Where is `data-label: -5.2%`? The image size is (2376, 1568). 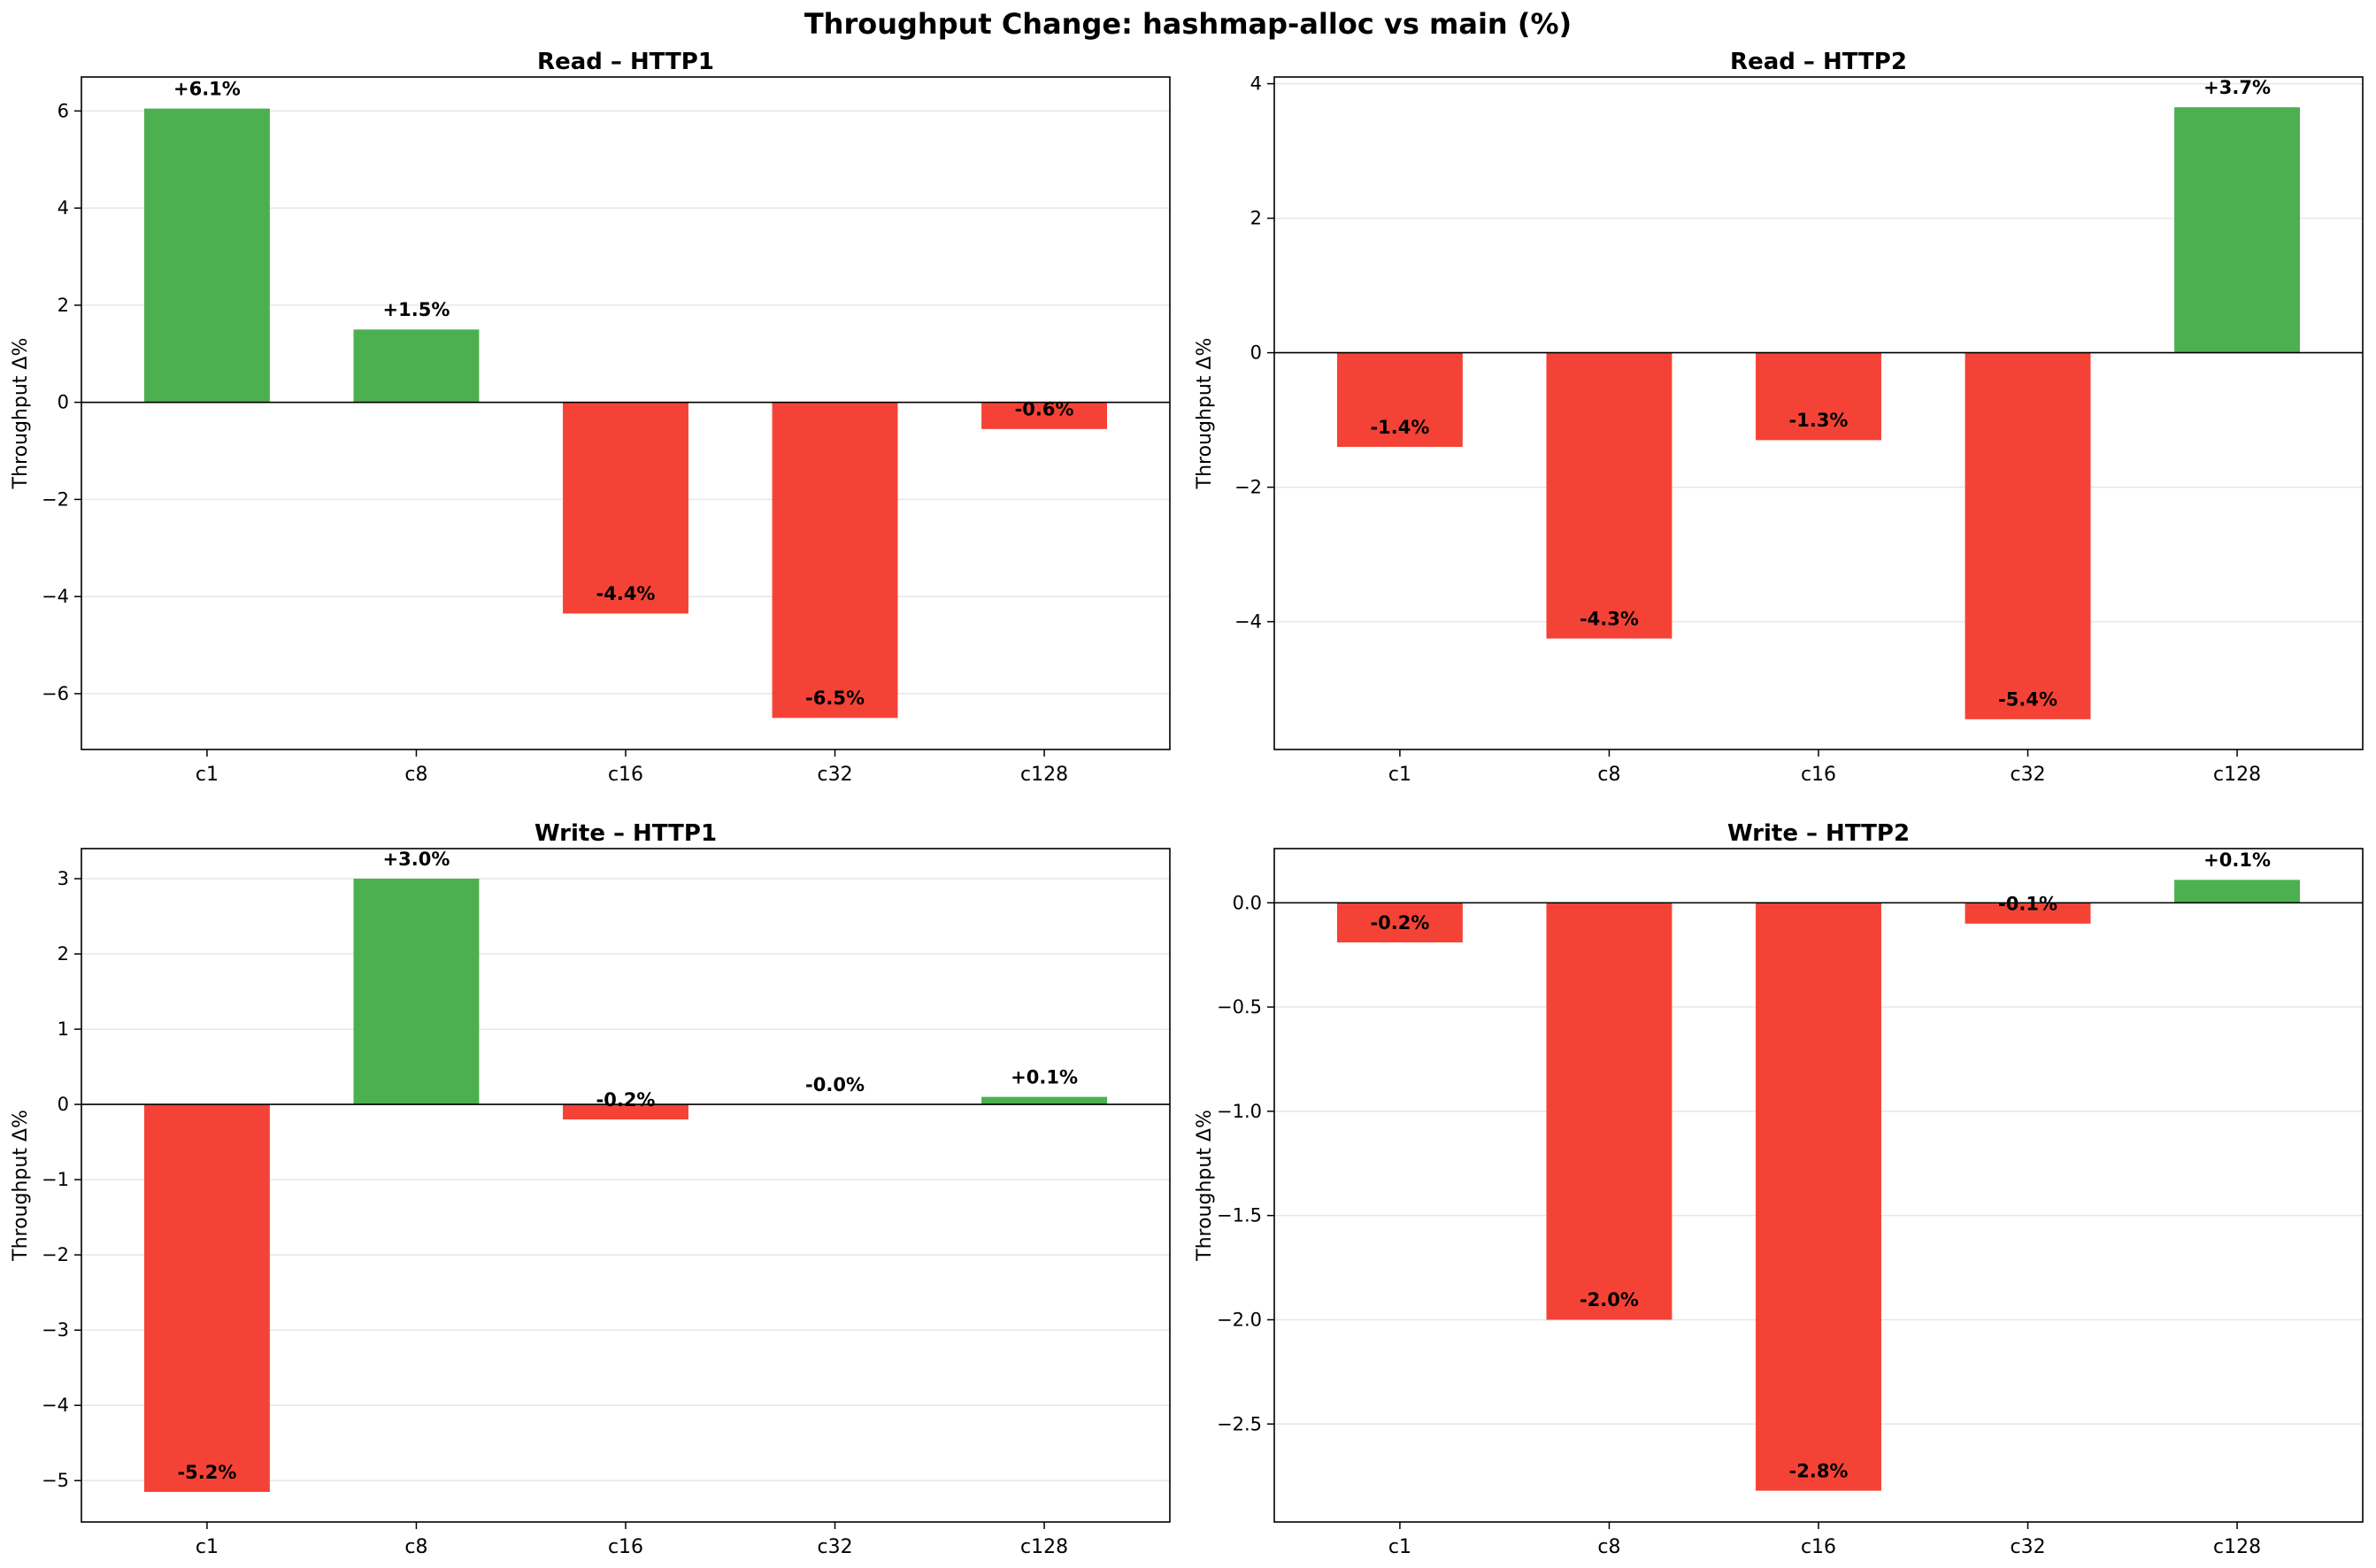
data-label: -5.2% is located at coordinates (206, 1472).